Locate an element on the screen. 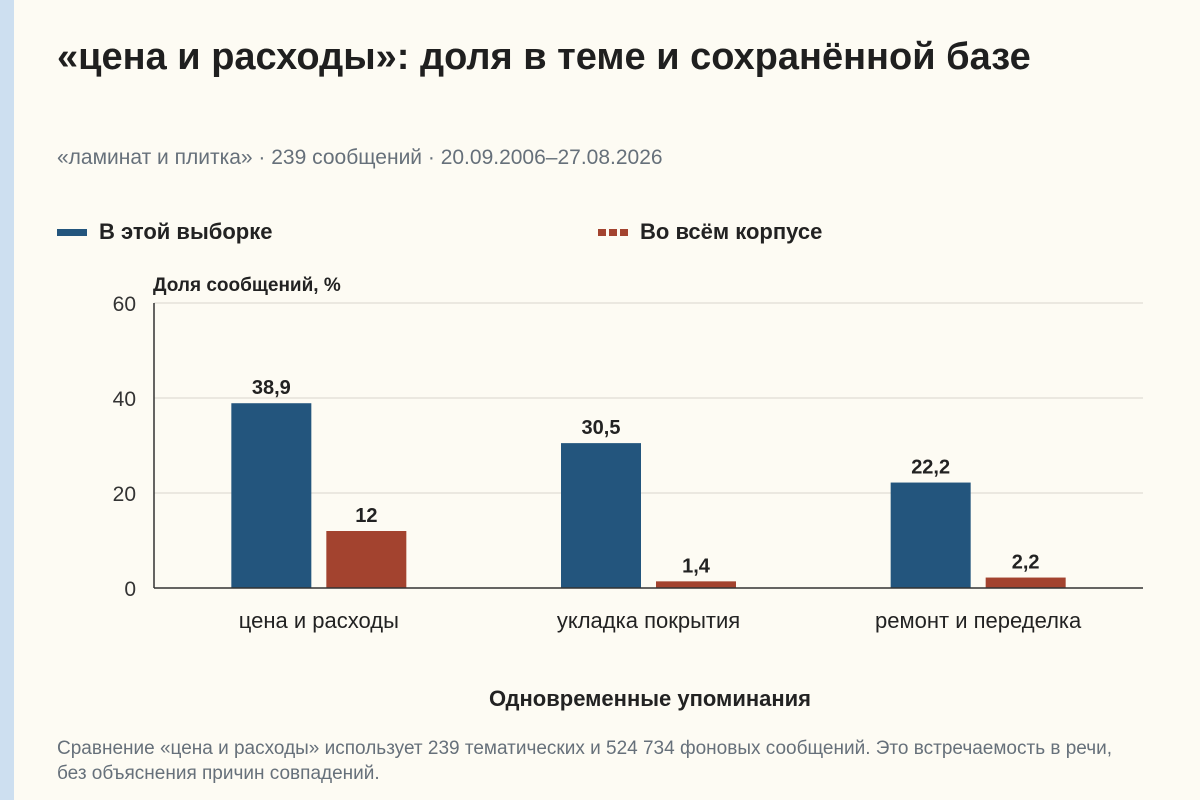 The width and height of the screenshot is (1200, 800). y-tick-label: 0 is located at coordinates (130, 589).